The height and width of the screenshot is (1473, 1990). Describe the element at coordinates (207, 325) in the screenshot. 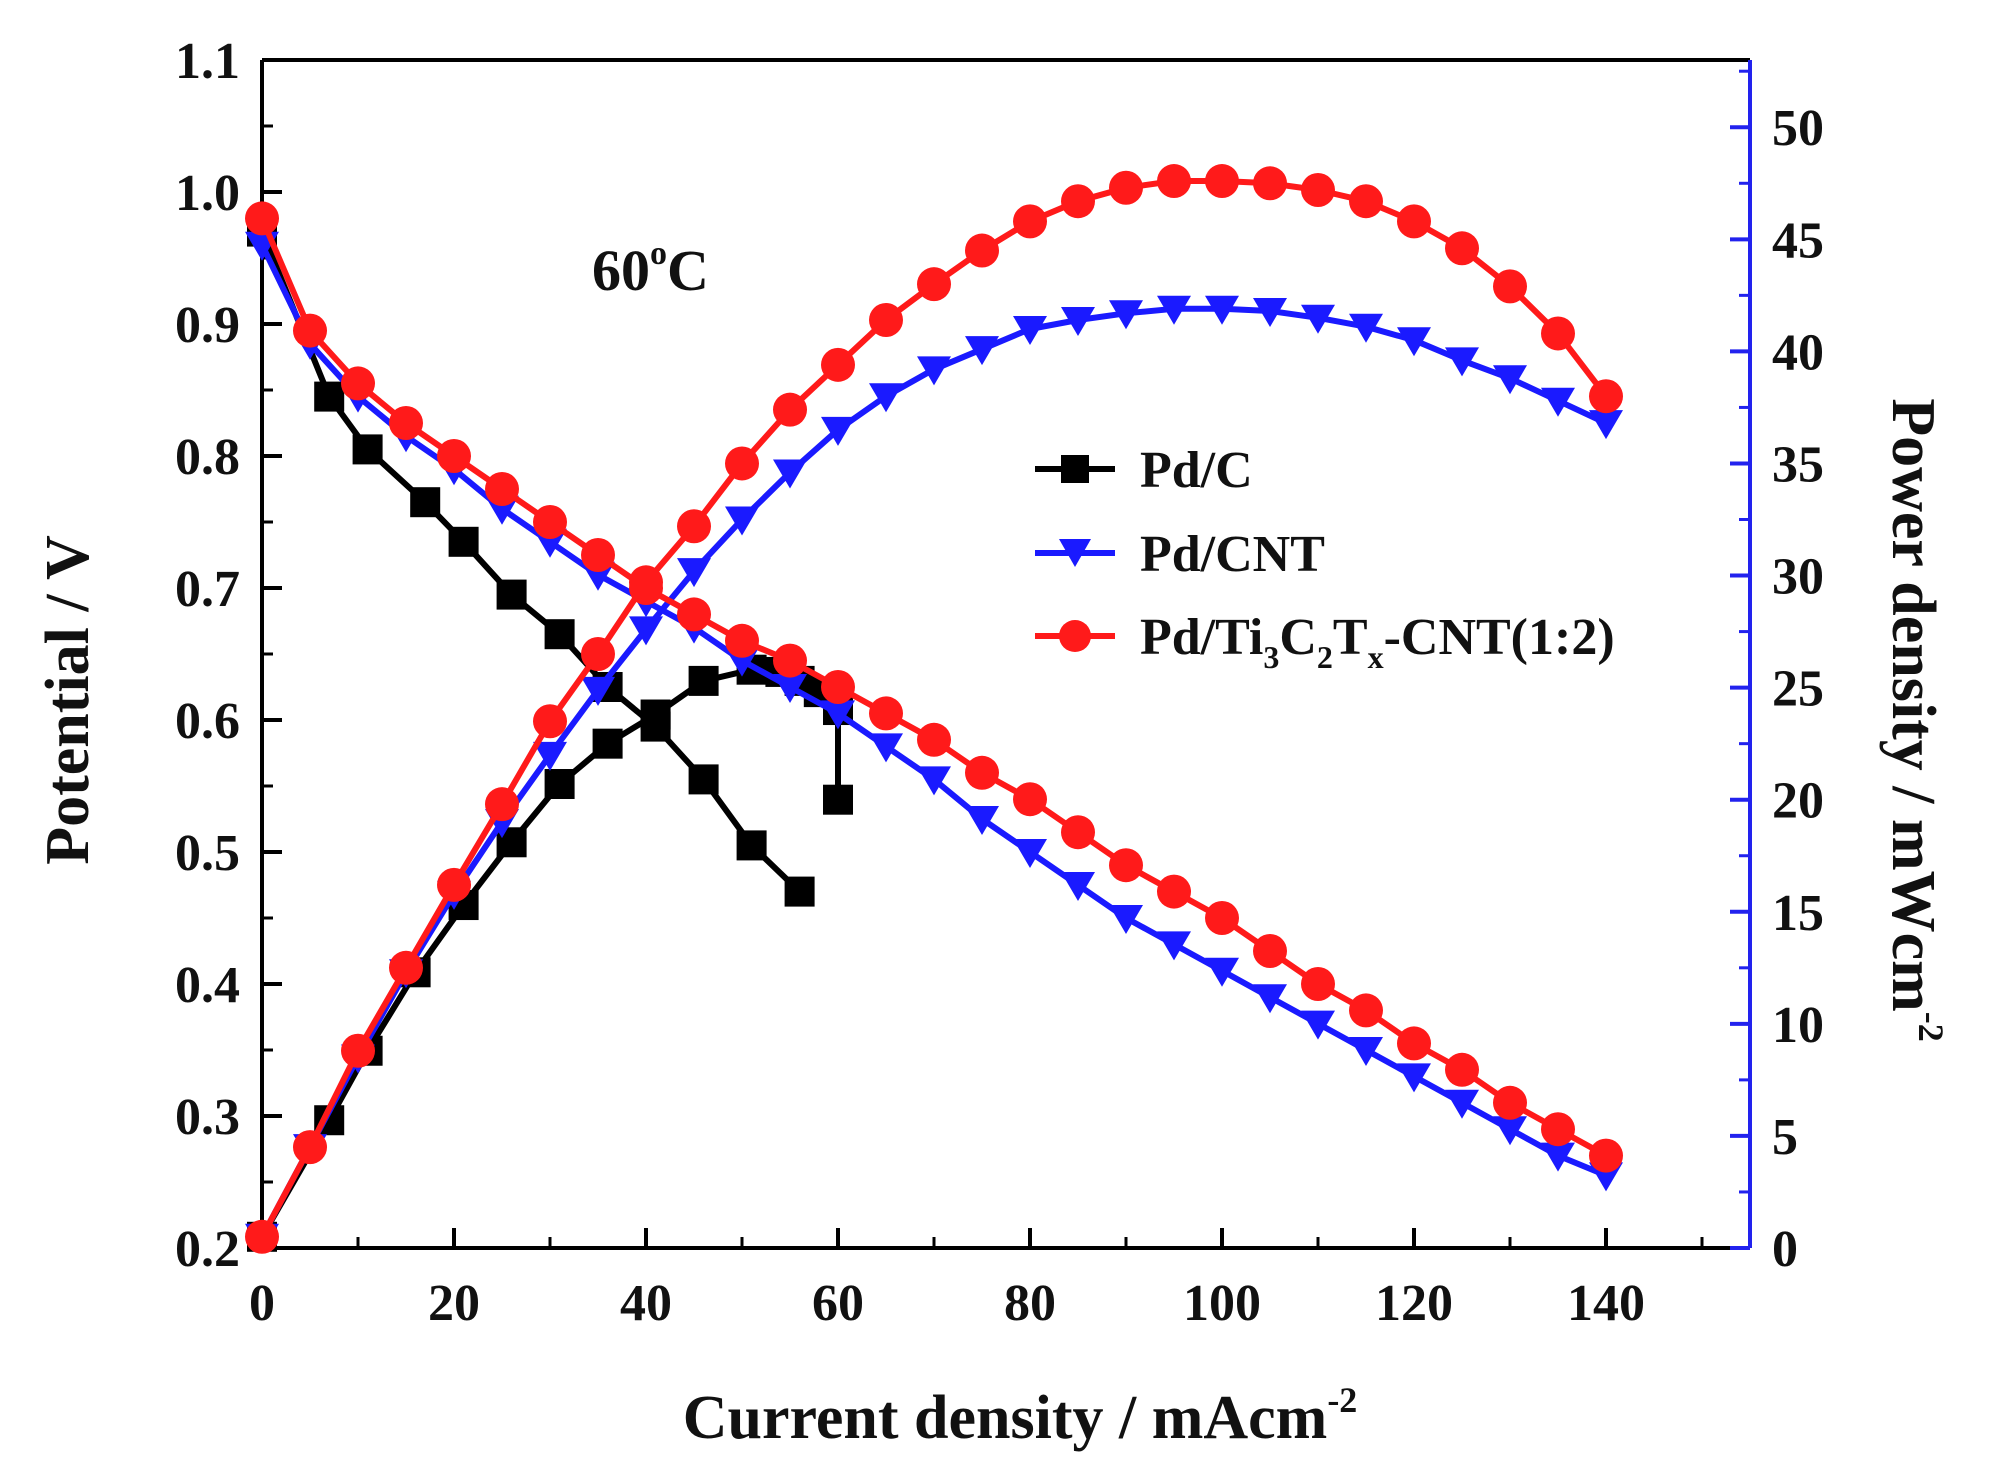

I see `left-tick-label: 0.9` at that location.